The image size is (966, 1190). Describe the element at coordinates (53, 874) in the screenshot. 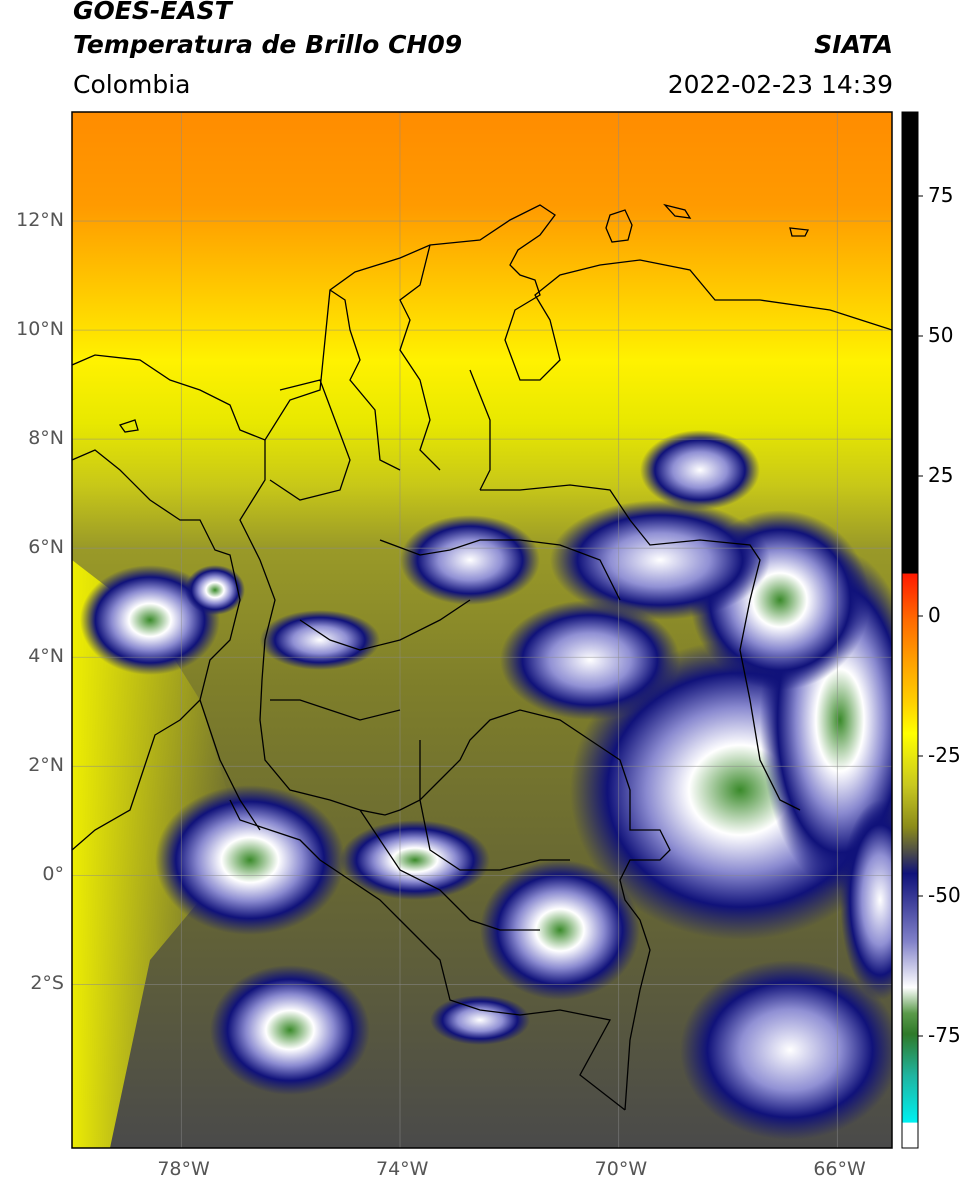

I see `lat-tick-label: 0°` at that location.